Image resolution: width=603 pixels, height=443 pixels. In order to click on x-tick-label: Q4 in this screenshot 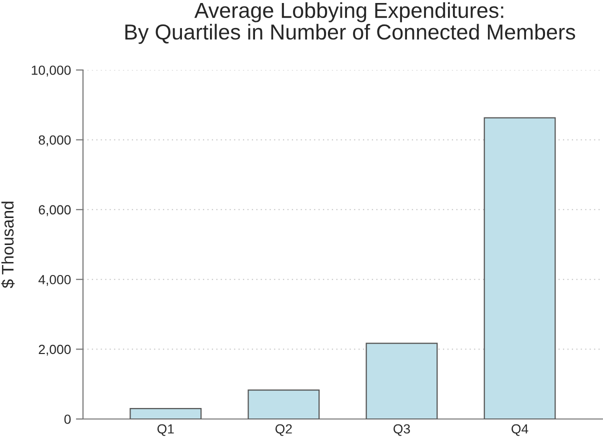, I will do `click(520, 430)`.